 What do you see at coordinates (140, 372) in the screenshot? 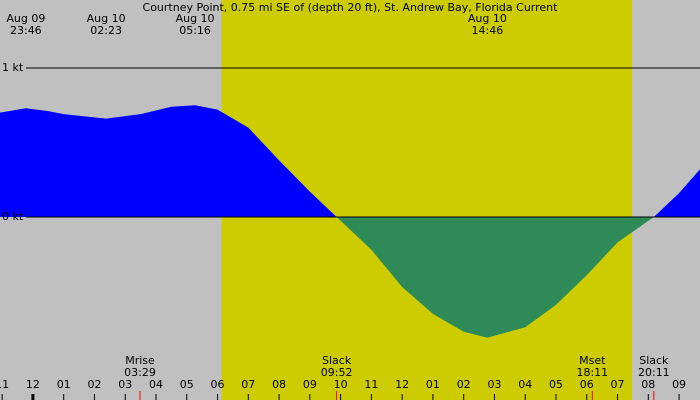
I see `event-time: 03:29` at bounding box center [140, 372].